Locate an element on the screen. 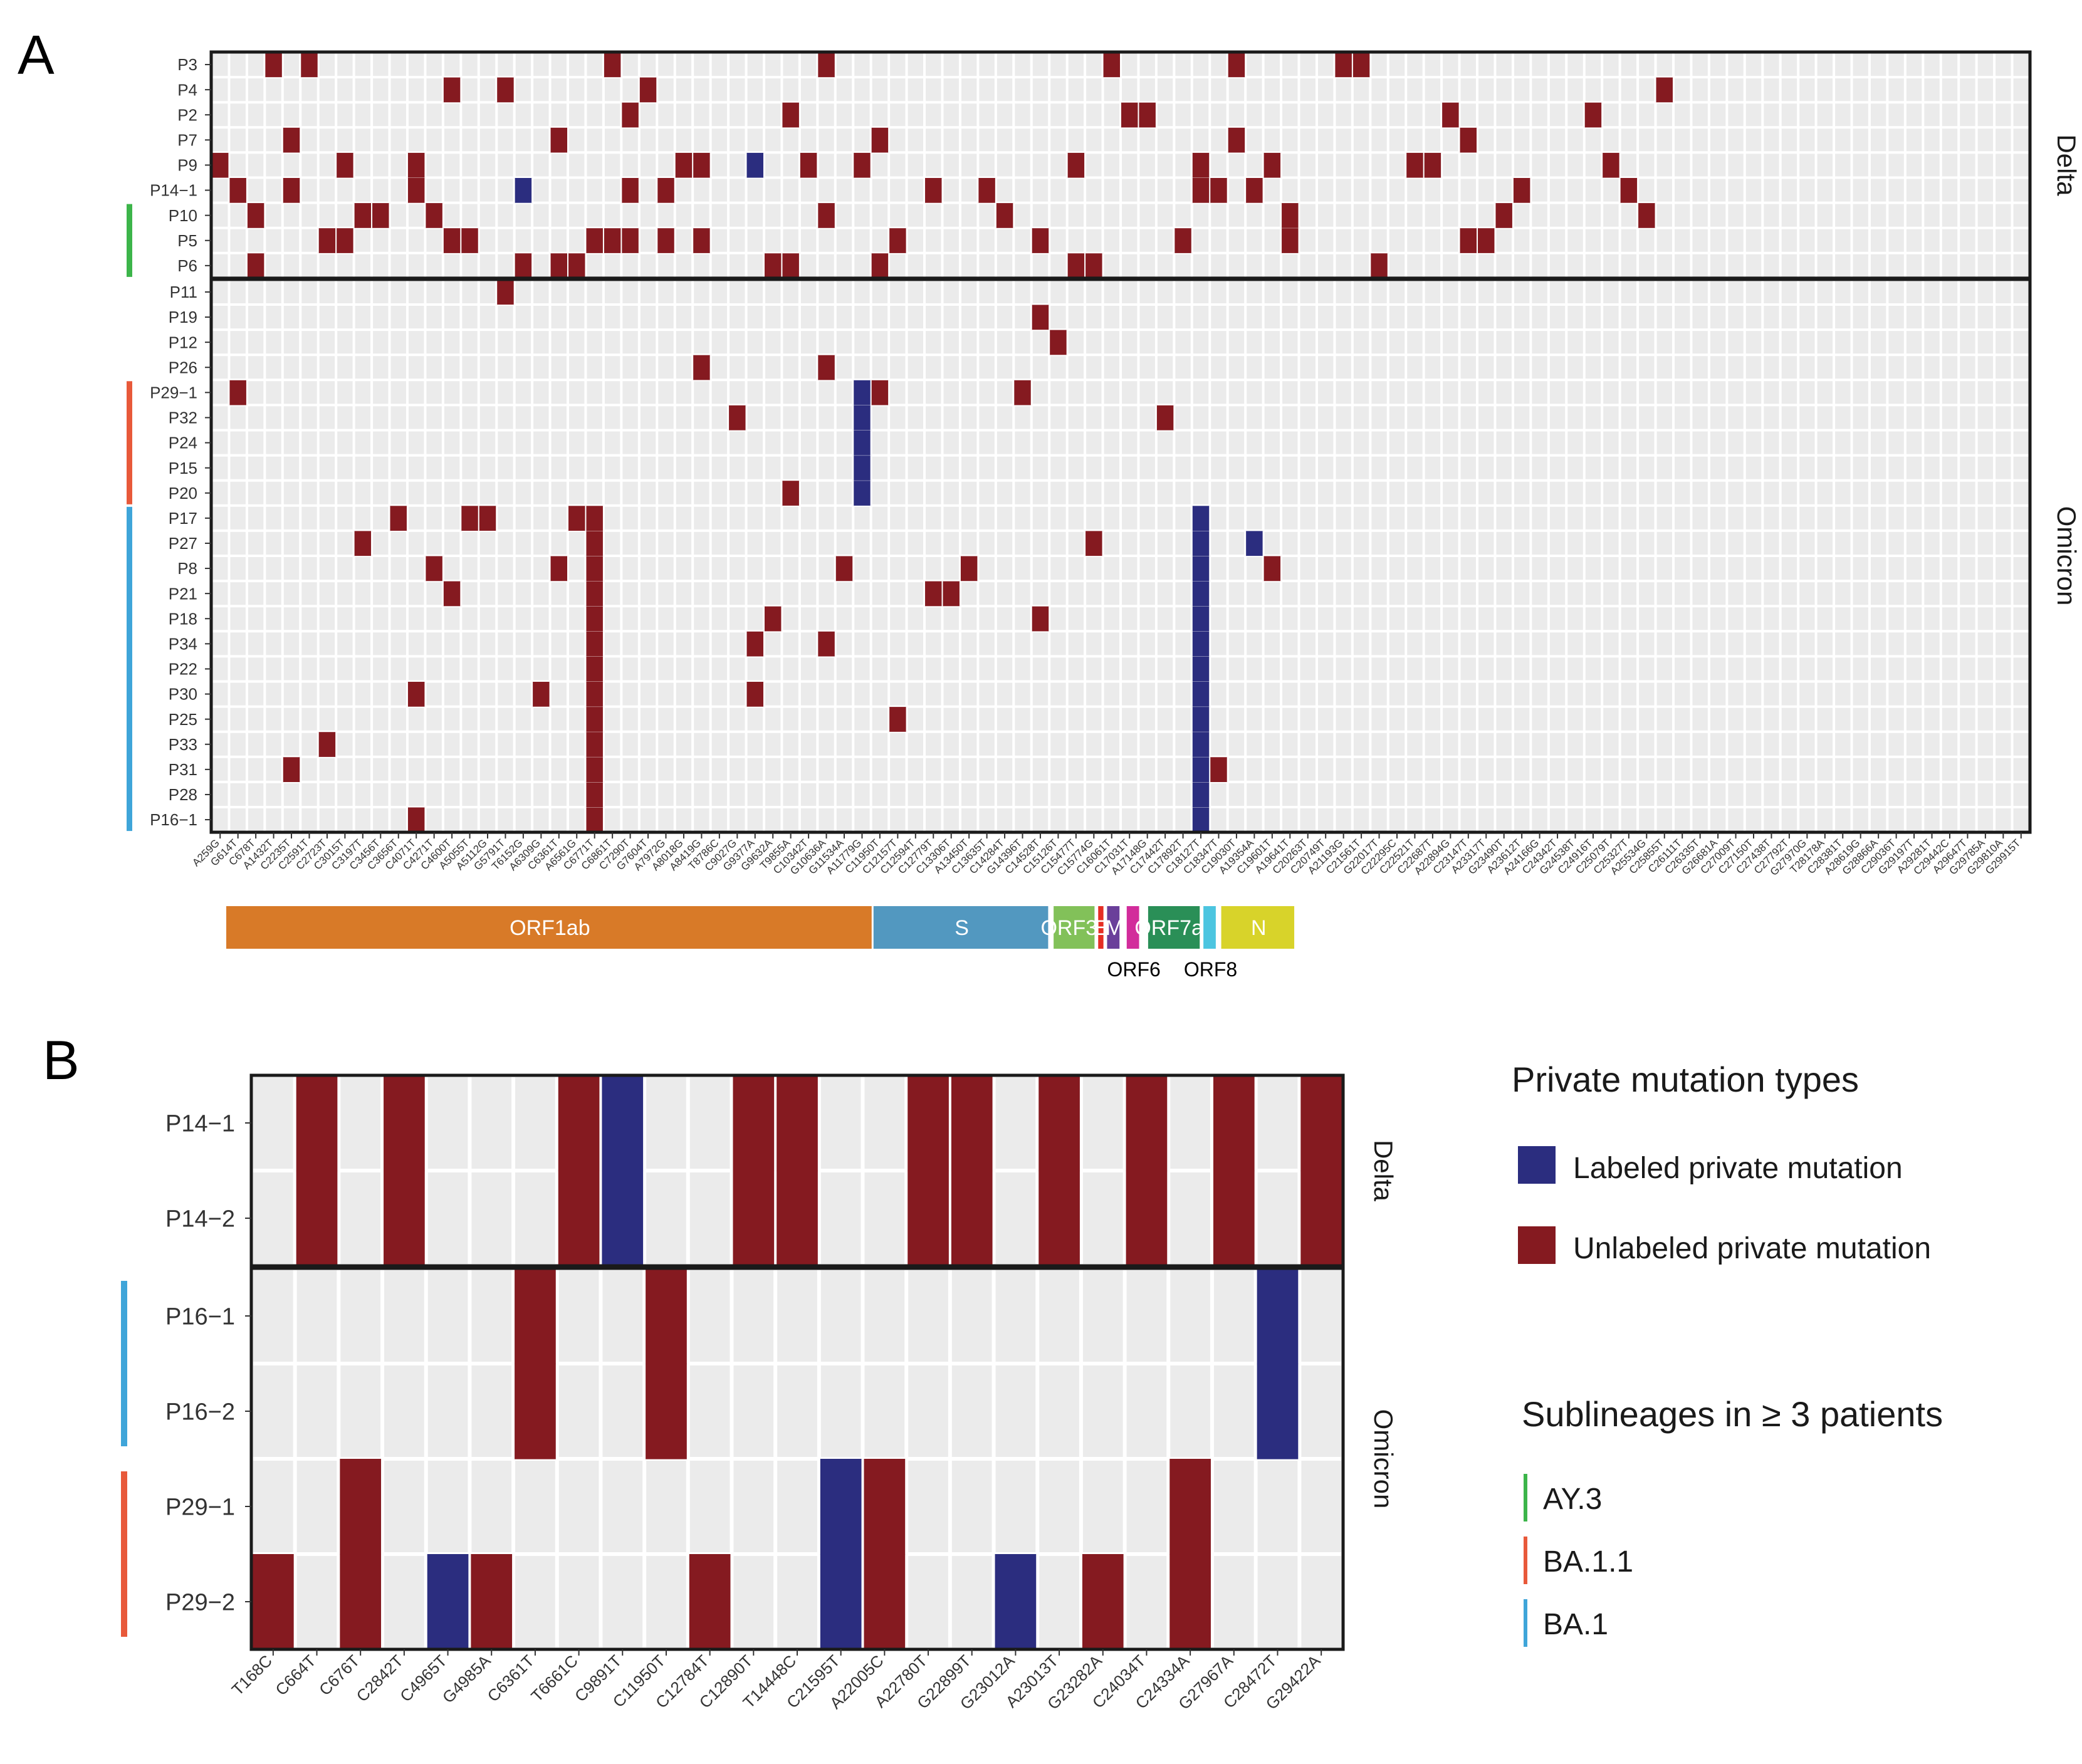  mutation-cell-p4-c4600t is located at coordinates (452, 90).